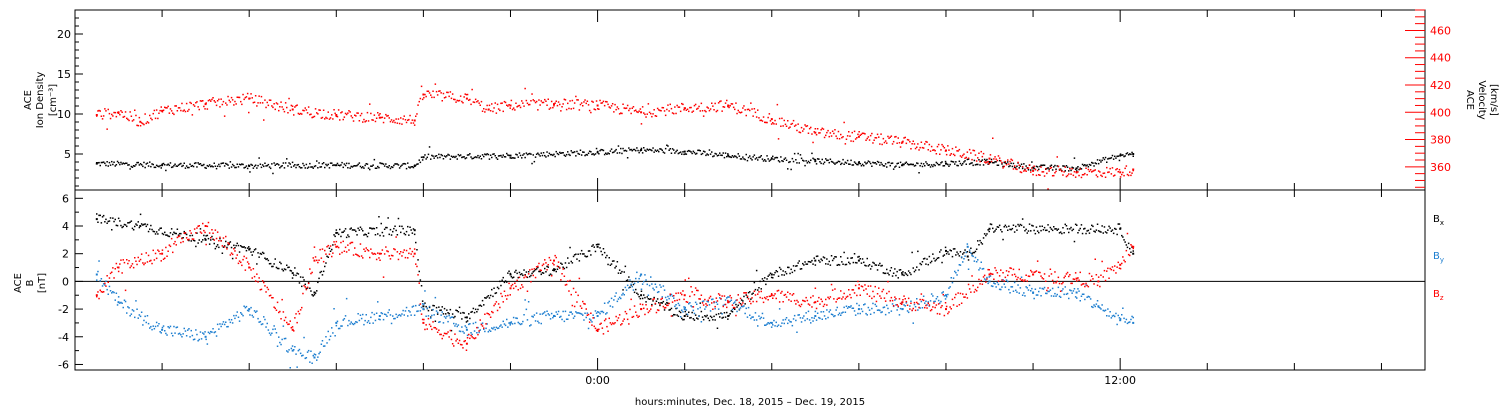 The height and width of the screenshot is (410, 1500). What do you see at coordinates (1440, 140) in the screenshot?
I see `y-tick-label: 380` at bounding box center [1440, 140].